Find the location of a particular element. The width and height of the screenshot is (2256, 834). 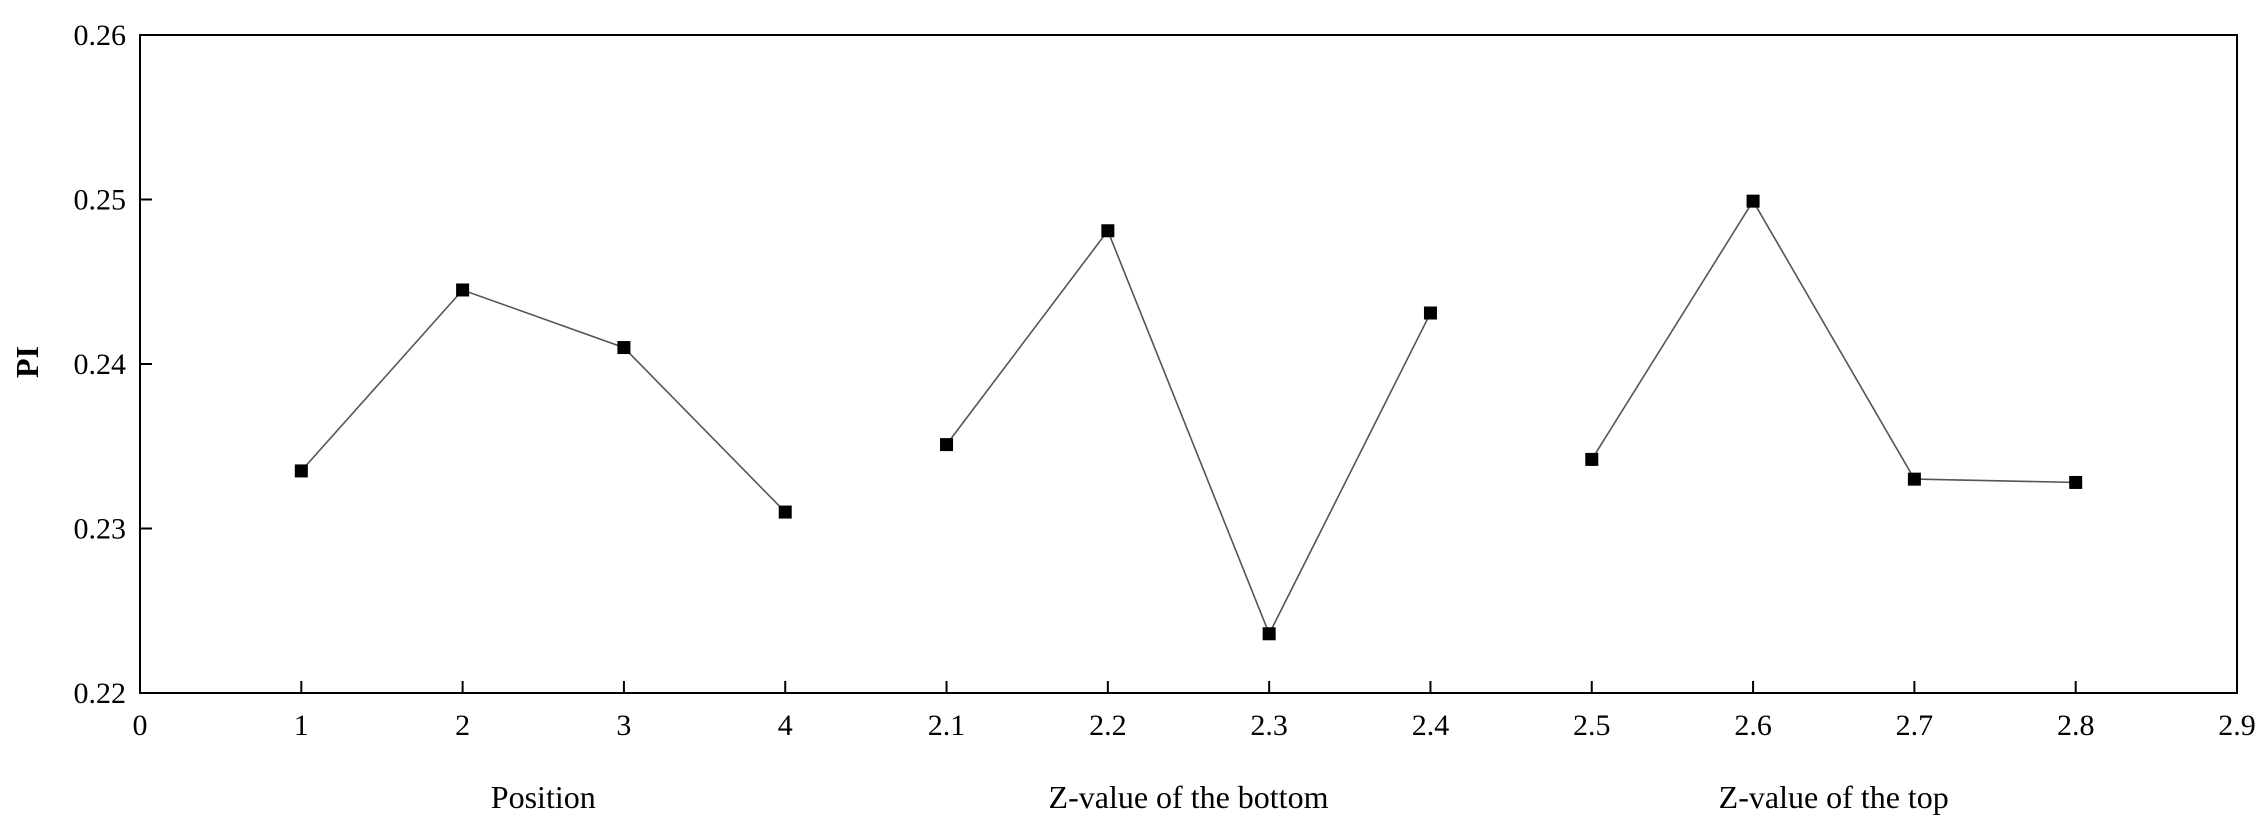

x-tick-label: 2 is located at coordinates (462, 725).